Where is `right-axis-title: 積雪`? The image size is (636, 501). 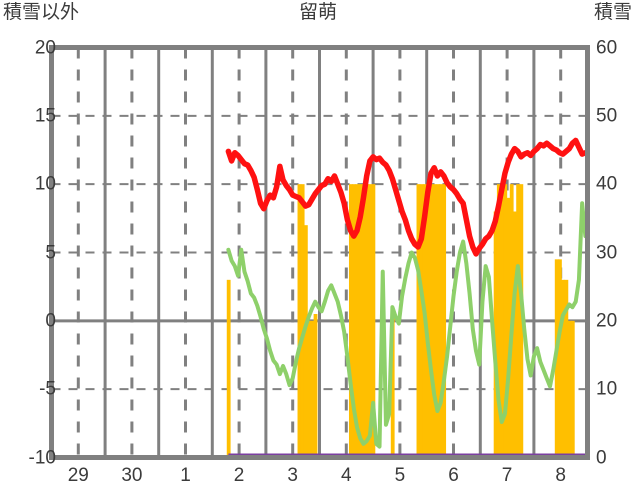
right-axis-title: 積雪 is located at coordinates (612, 12).